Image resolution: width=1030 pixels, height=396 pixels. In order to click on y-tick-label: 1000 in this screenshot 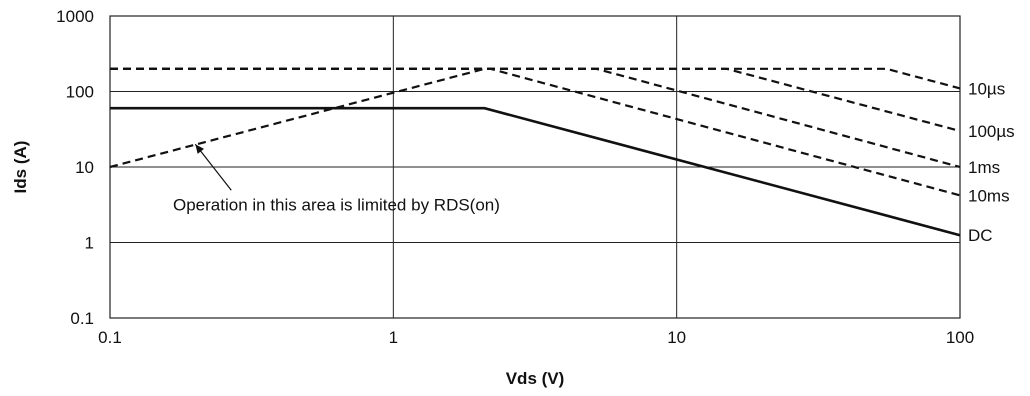, I will do `click(75, 16)`.